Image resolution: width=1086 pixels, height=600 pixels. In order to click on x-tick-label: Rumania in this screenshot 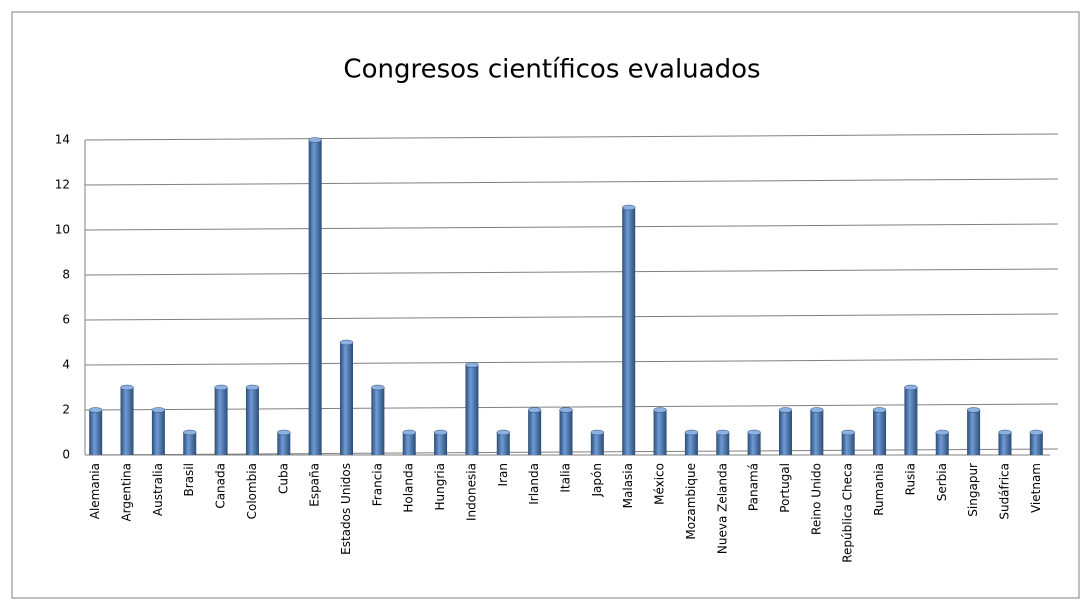, I will do `click(879, 489)`.